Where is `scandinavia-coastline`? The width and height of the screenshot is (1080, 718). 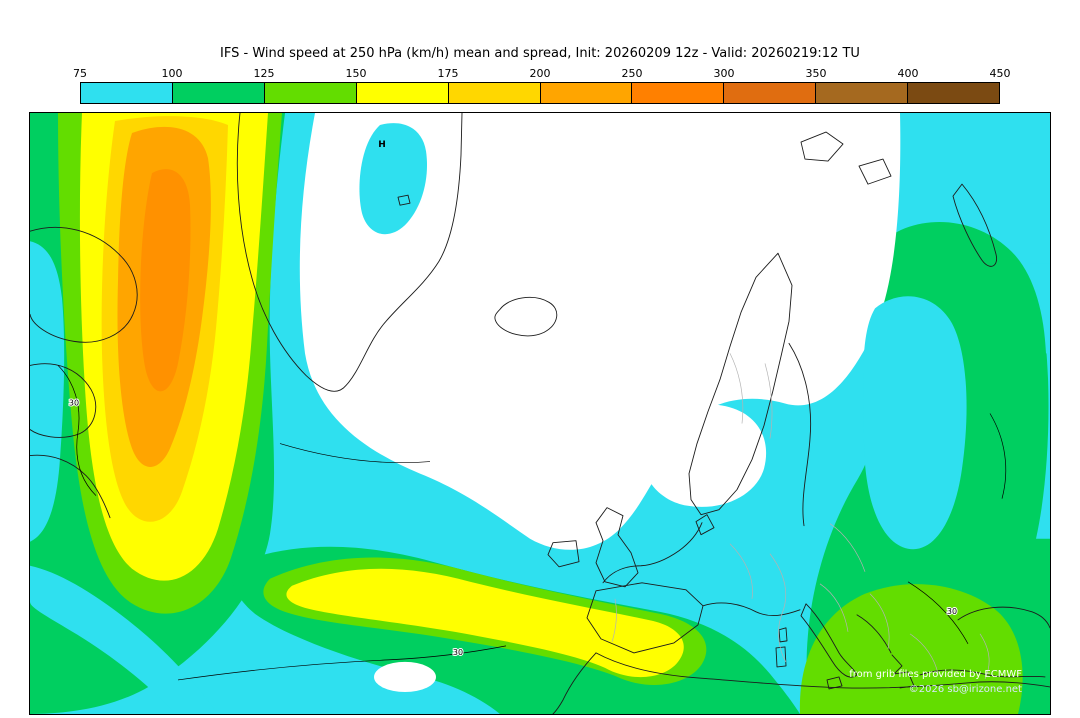 scandinavia-coastline is located at coordinates (740, 384).